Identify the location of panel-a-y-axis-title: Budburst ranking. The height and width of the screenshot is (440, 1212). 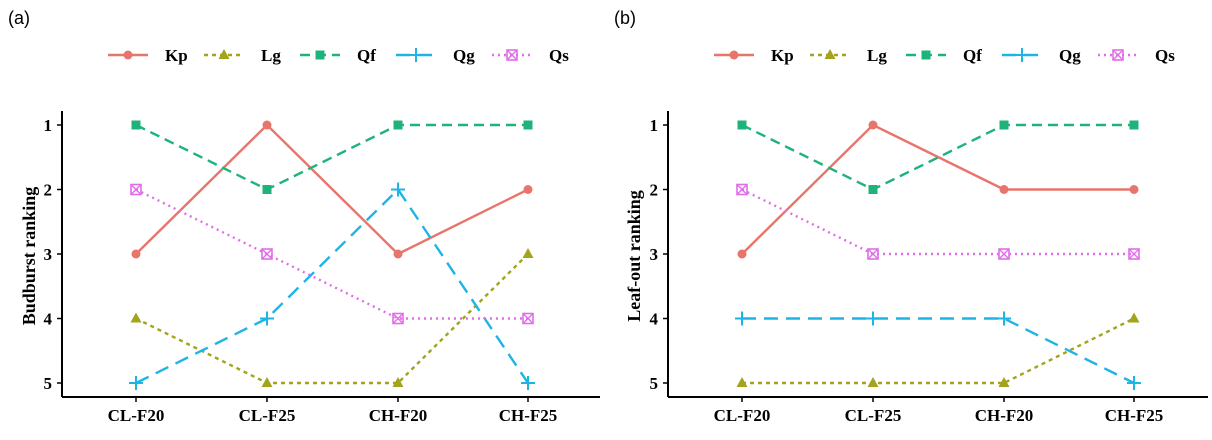
(29, 256).